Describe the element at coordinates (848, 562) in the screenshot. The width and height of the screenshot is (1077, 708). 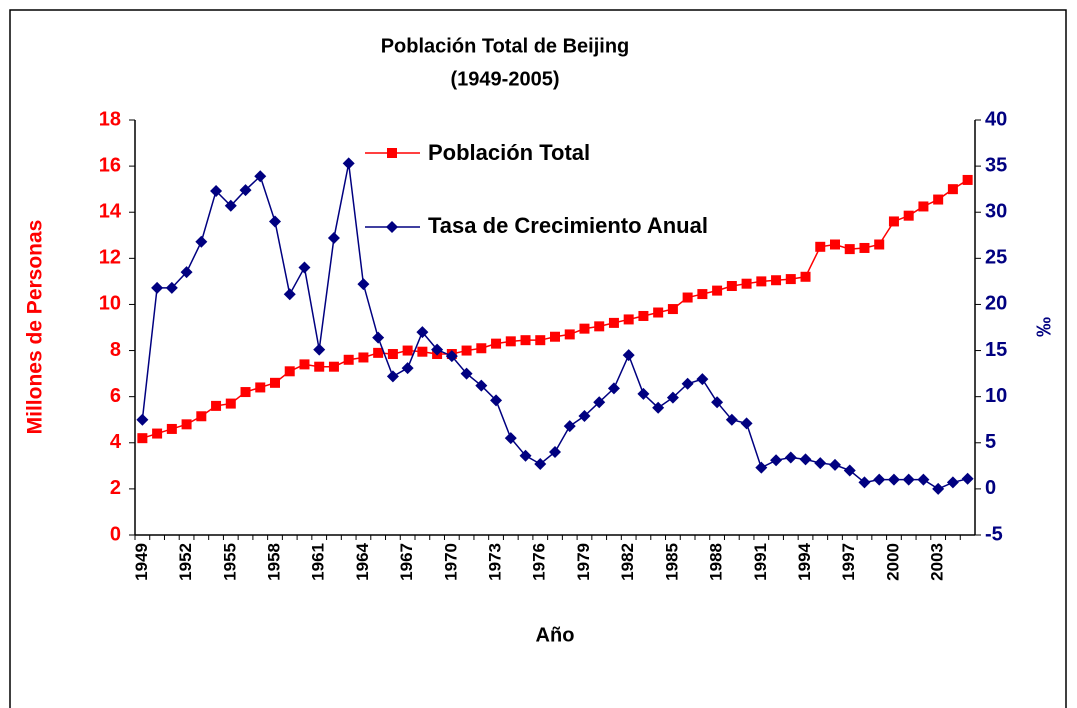
I see `x-tick-label: 1997` at that location.